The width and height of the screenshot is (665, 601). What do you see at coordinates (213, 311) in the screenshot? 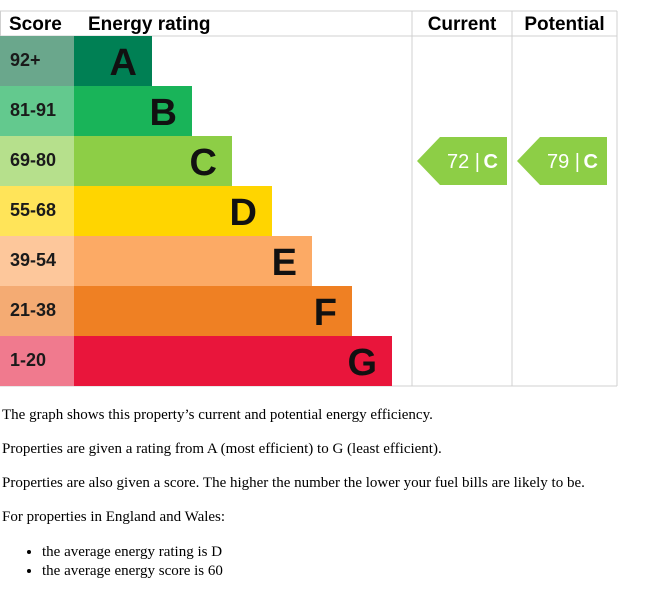
I see `band-bar-f` at bounding box center [213, 311].